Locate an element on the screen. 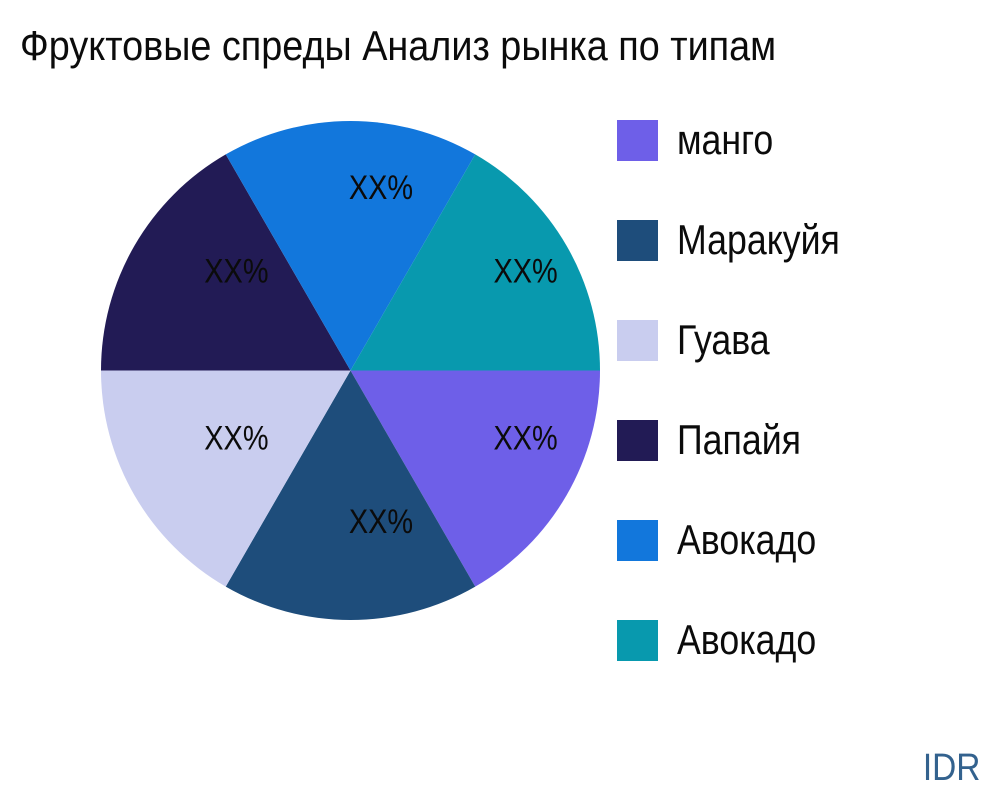 The width and height of the screenshot is (1000, 800). legend-label-avocado-teal: Авокадо is located at coordinates (747, 639).